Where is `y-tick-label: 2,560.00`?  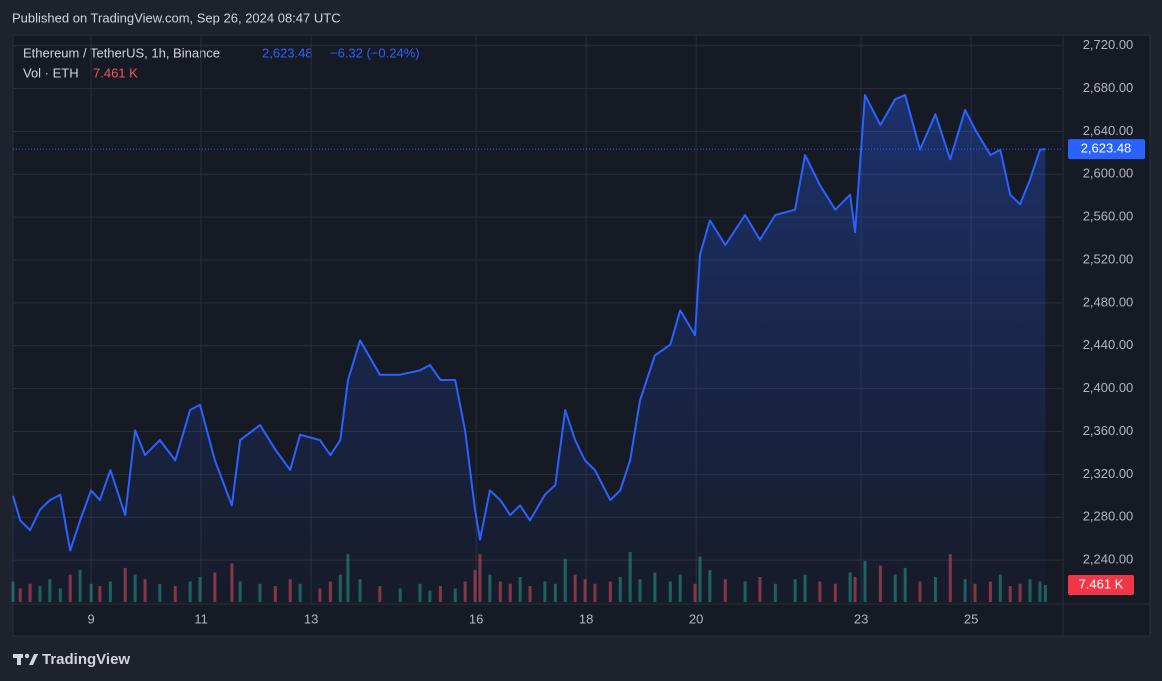 y-tick-label: 2,560.00 is located at coordinates (1108, 216).